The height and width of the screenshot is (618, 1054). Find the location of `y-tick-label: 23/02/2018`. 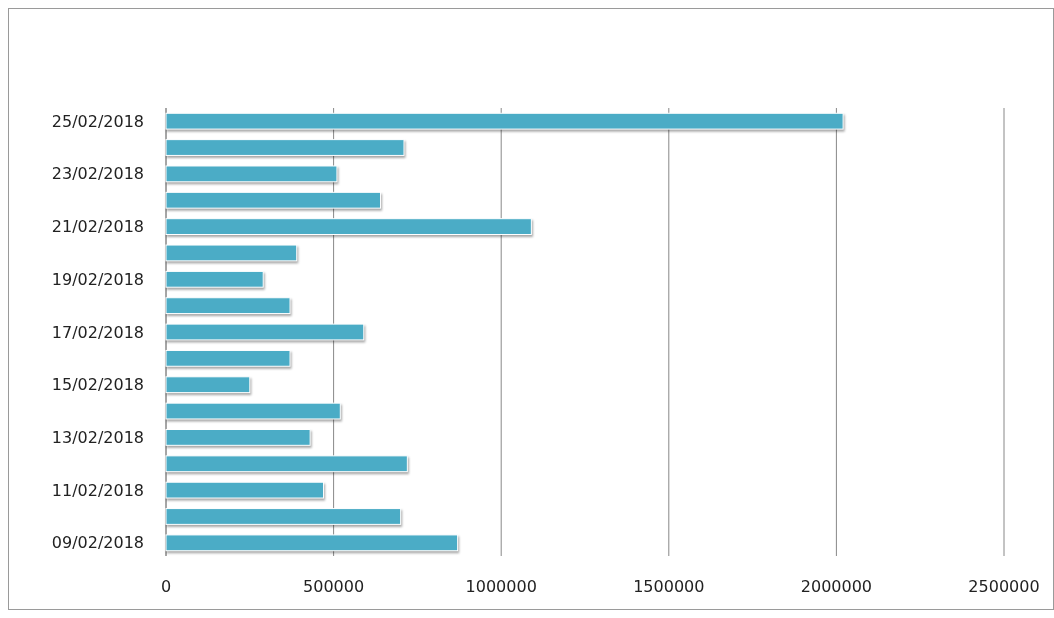

y-tick-label: 23/02/2018 is located at coordinates (97, 174).